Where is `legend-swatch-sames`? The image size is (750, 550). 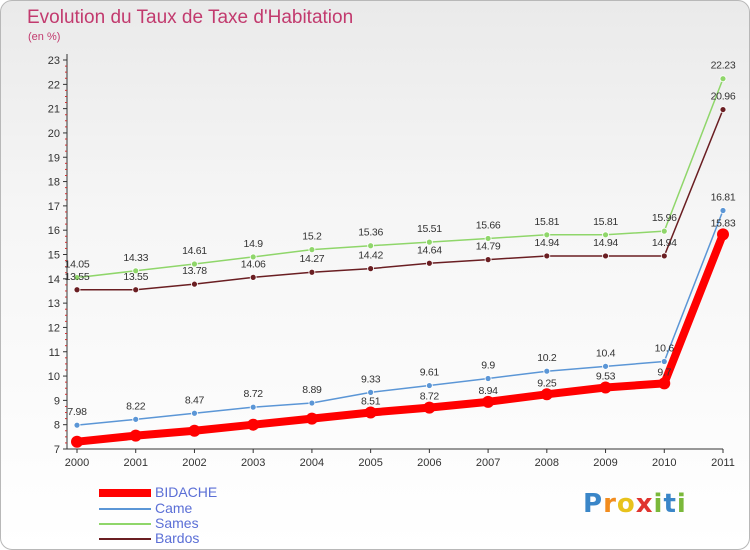 legend-swatch-sames is located at coordinates (125, 524).